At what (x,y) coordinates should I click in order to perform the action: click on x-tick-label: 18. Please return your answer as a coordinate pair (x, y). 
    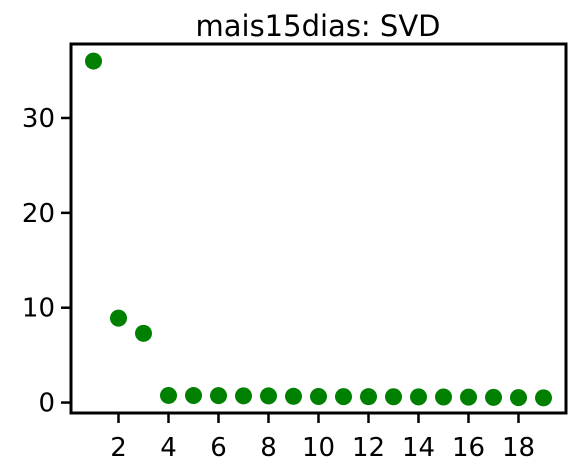
    Looking at the image, I should click on (518, 448).